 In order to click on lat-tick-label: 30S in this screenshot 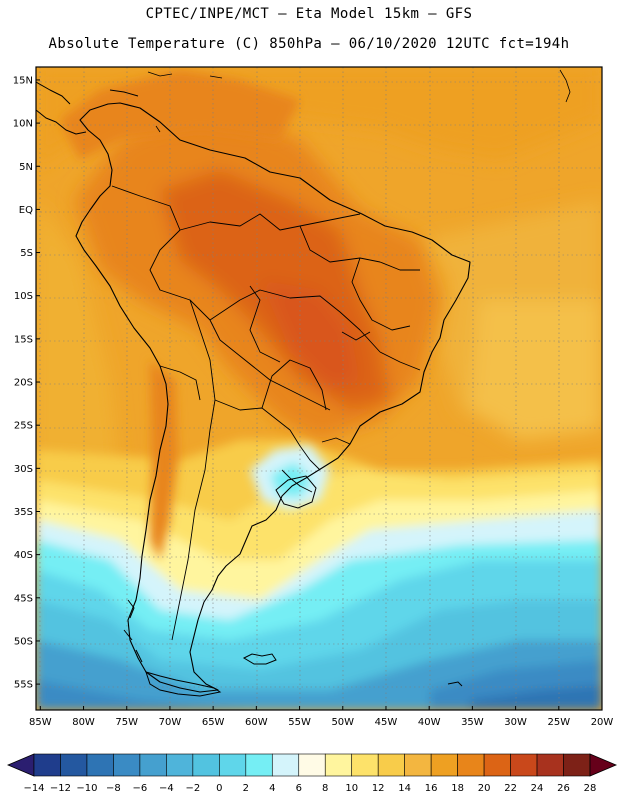, I will do `click(23, 469)`.